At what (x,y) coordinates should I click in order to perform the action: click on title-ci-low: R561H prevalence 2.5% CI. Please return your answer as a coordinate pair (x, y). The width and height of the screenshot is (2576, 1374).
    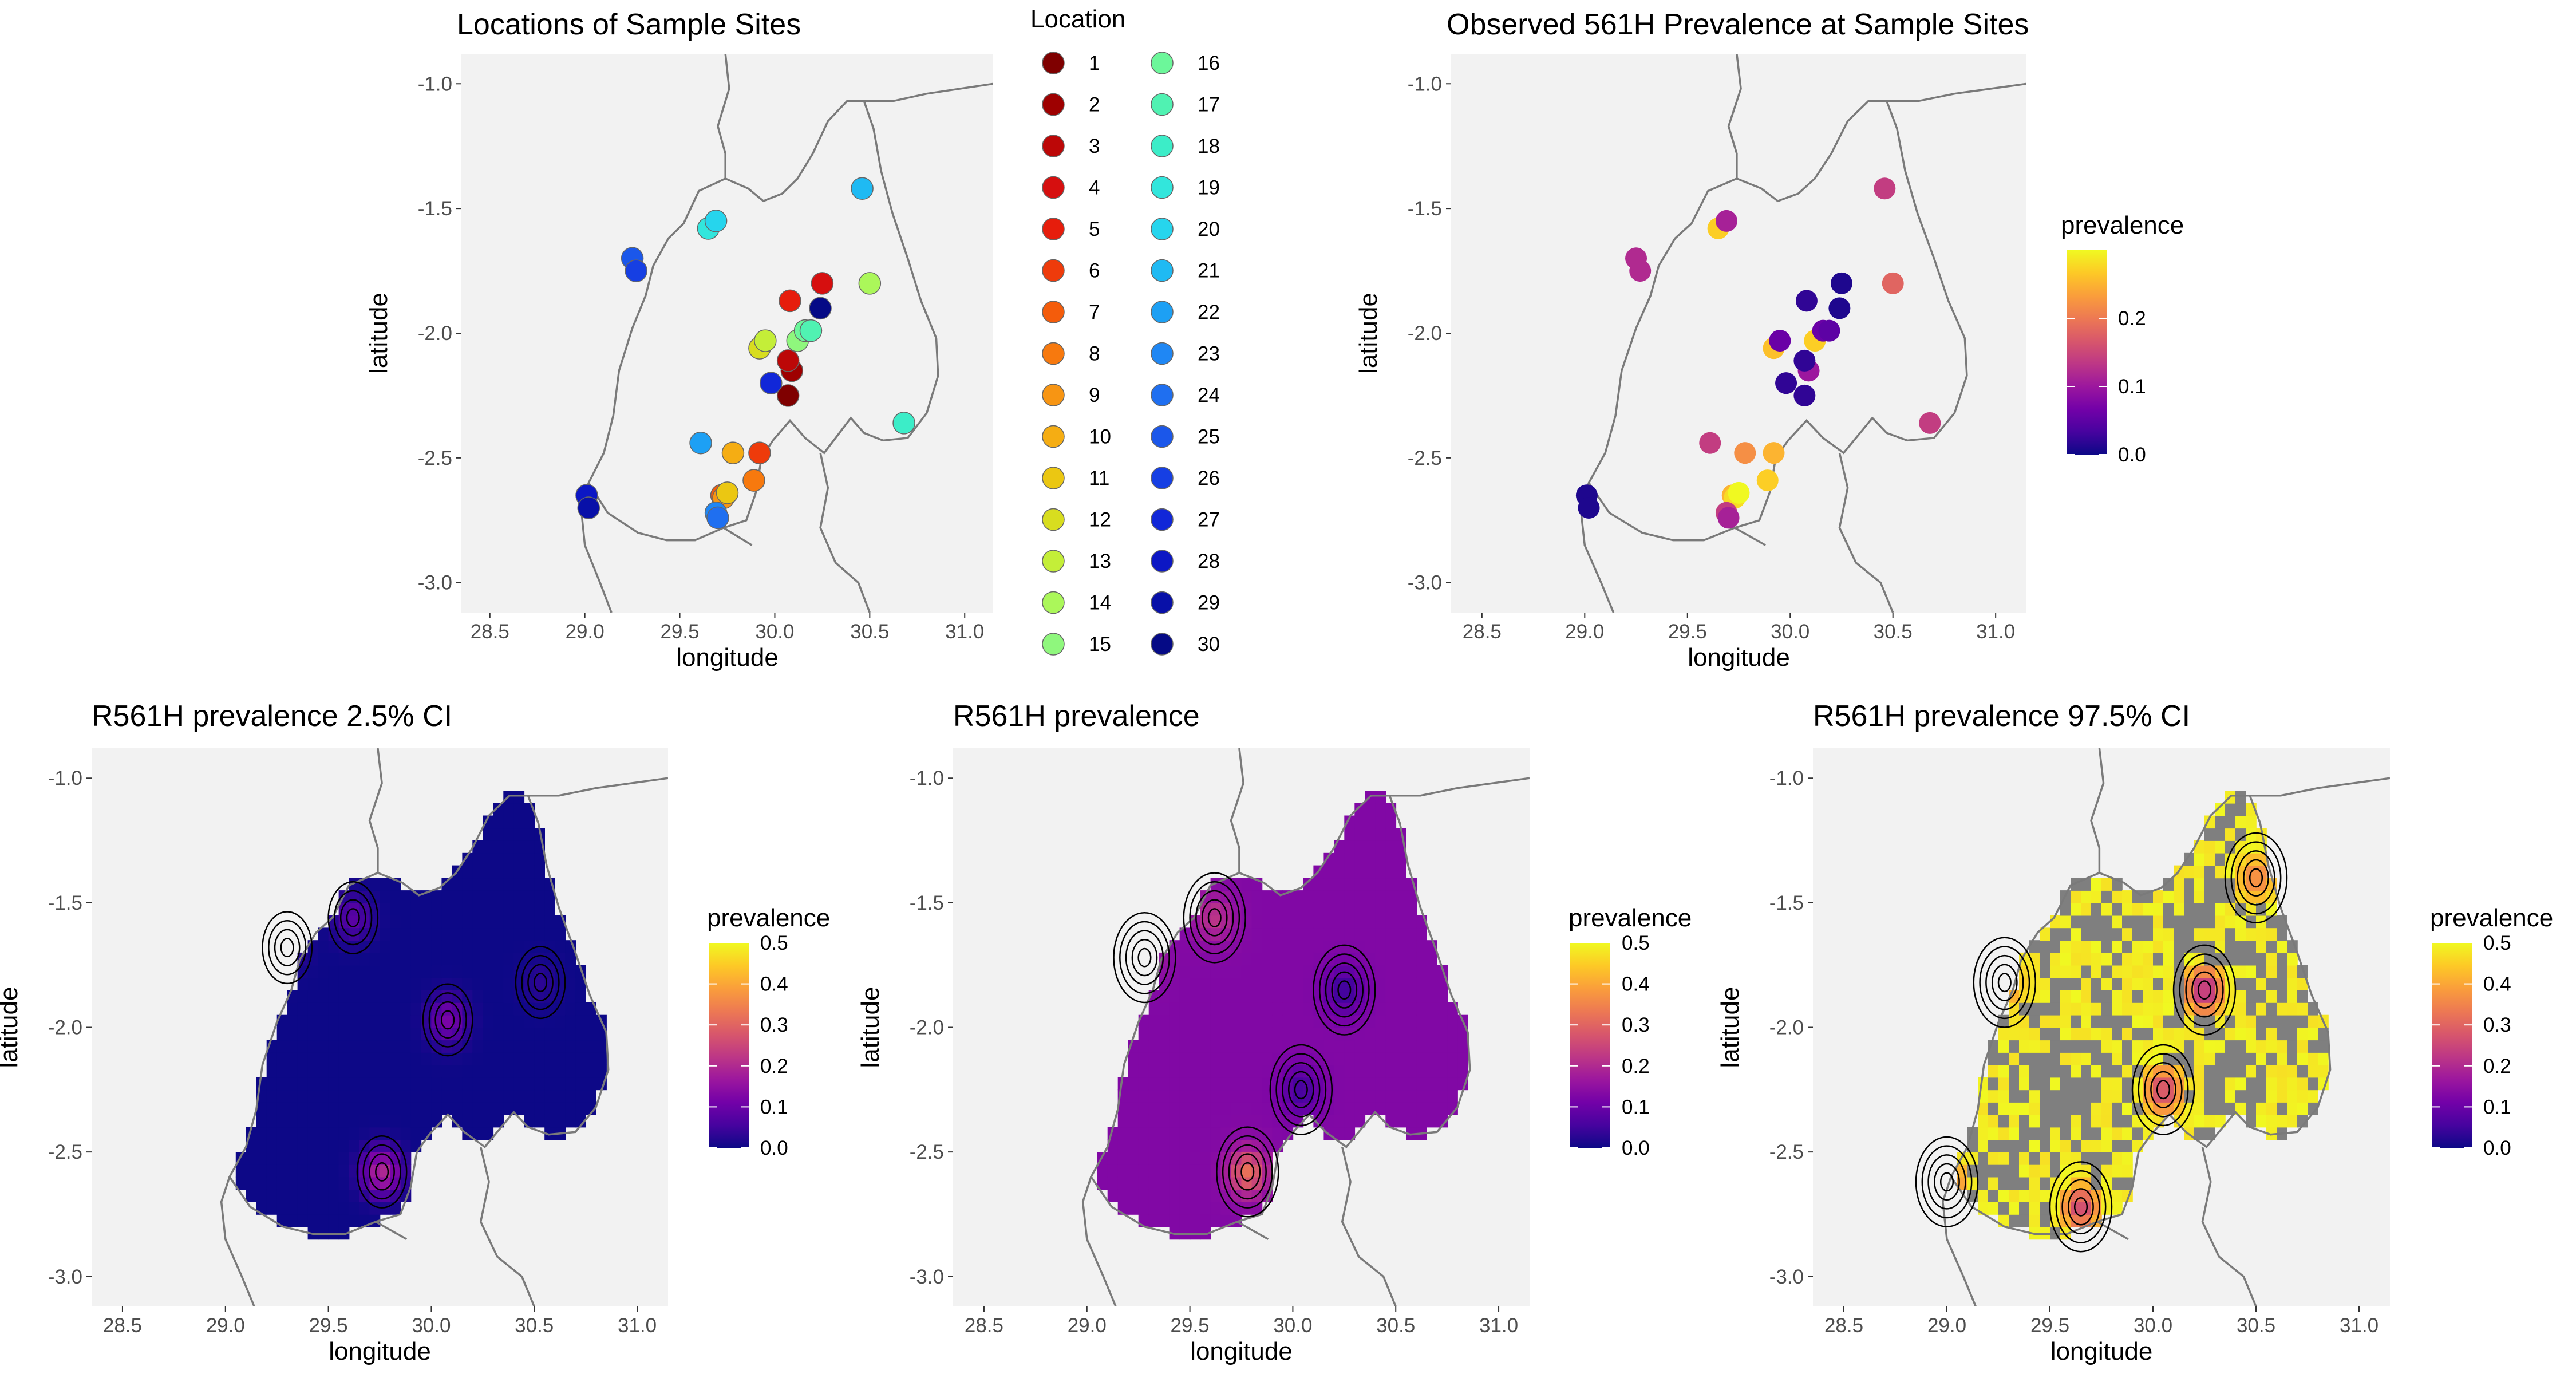
    Looking at the image, I should click on (272, 717).